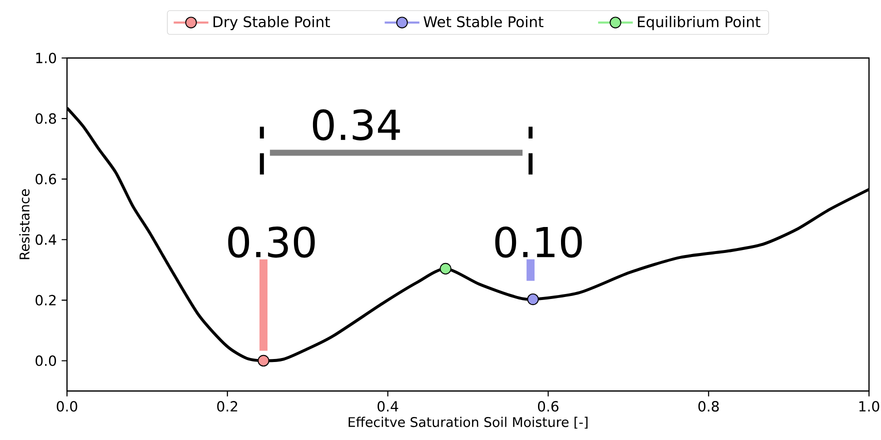  What do you see at coordinates (272, 23) in the screenshot?
I see `legend-label: Dry Stable Point` at bounding box center [272, 23].